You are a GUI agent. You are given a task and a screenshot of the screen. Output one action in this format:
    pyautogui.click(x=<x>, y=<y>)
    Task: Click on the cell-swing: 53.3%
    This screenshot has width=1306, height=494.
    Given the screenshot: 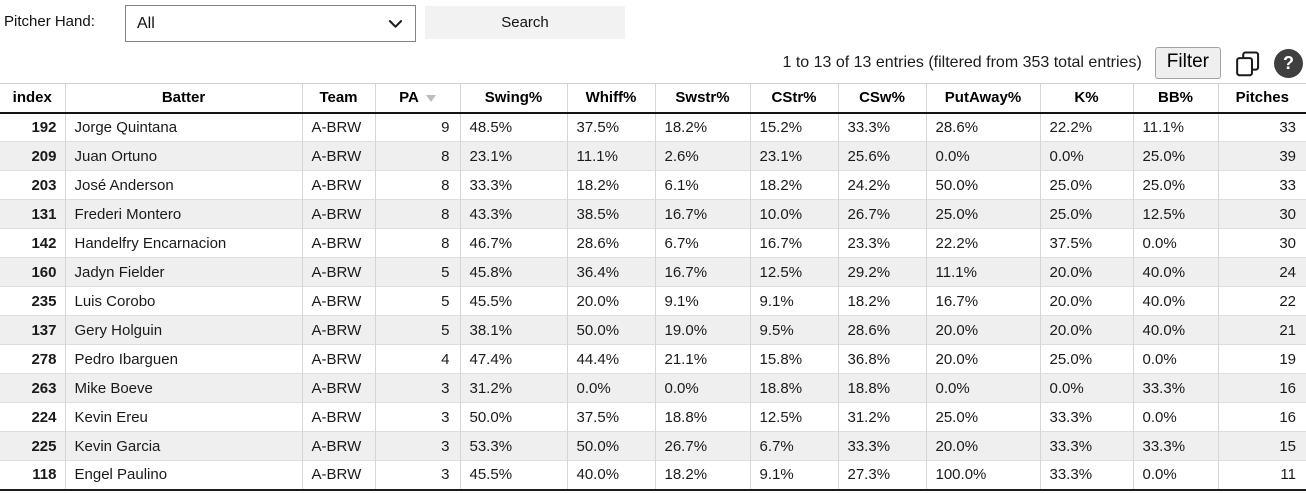 What is the action you would take?
    pyautogui.click(x=513, y=446)
    